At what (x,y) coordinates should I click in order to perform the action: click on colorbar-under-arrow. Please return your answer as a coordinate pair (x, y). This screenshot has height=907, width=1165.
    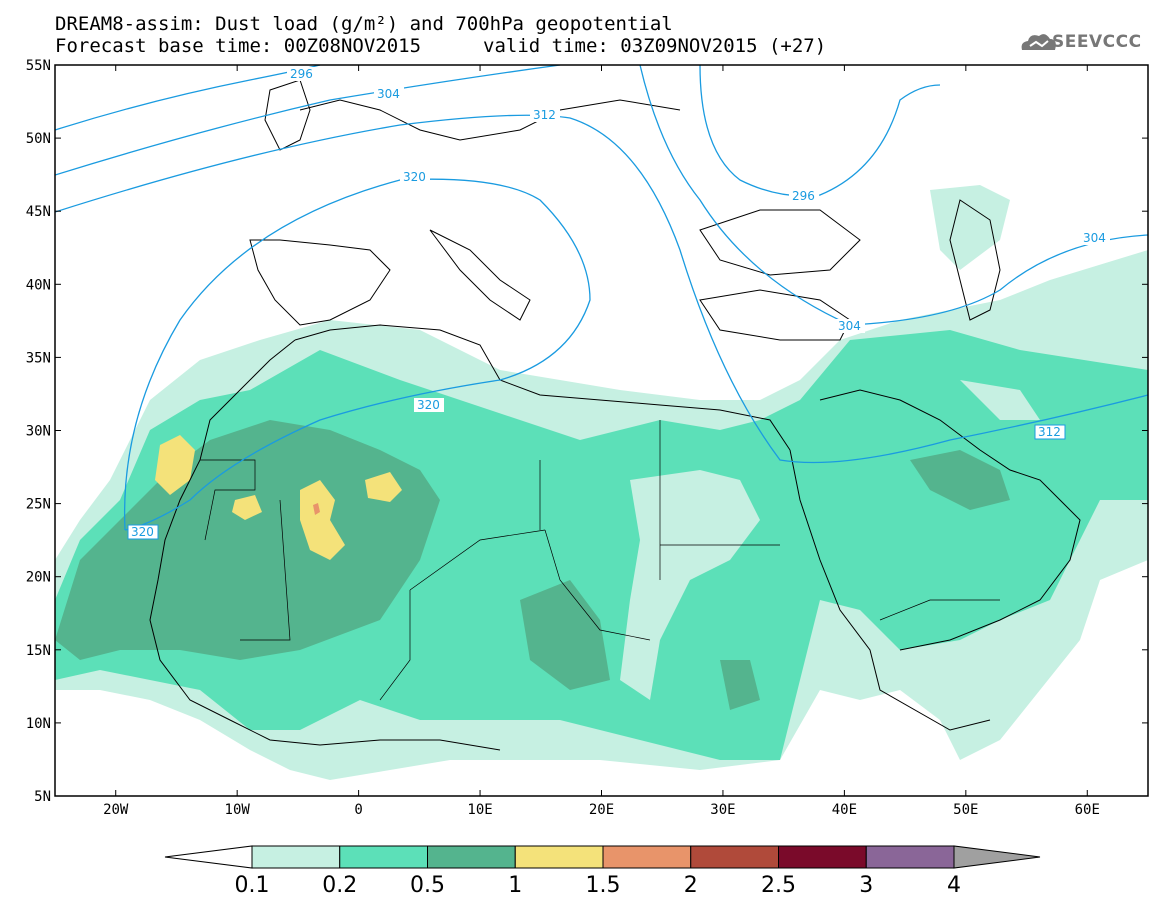
    Looking at the image, I should click on (208, 857).